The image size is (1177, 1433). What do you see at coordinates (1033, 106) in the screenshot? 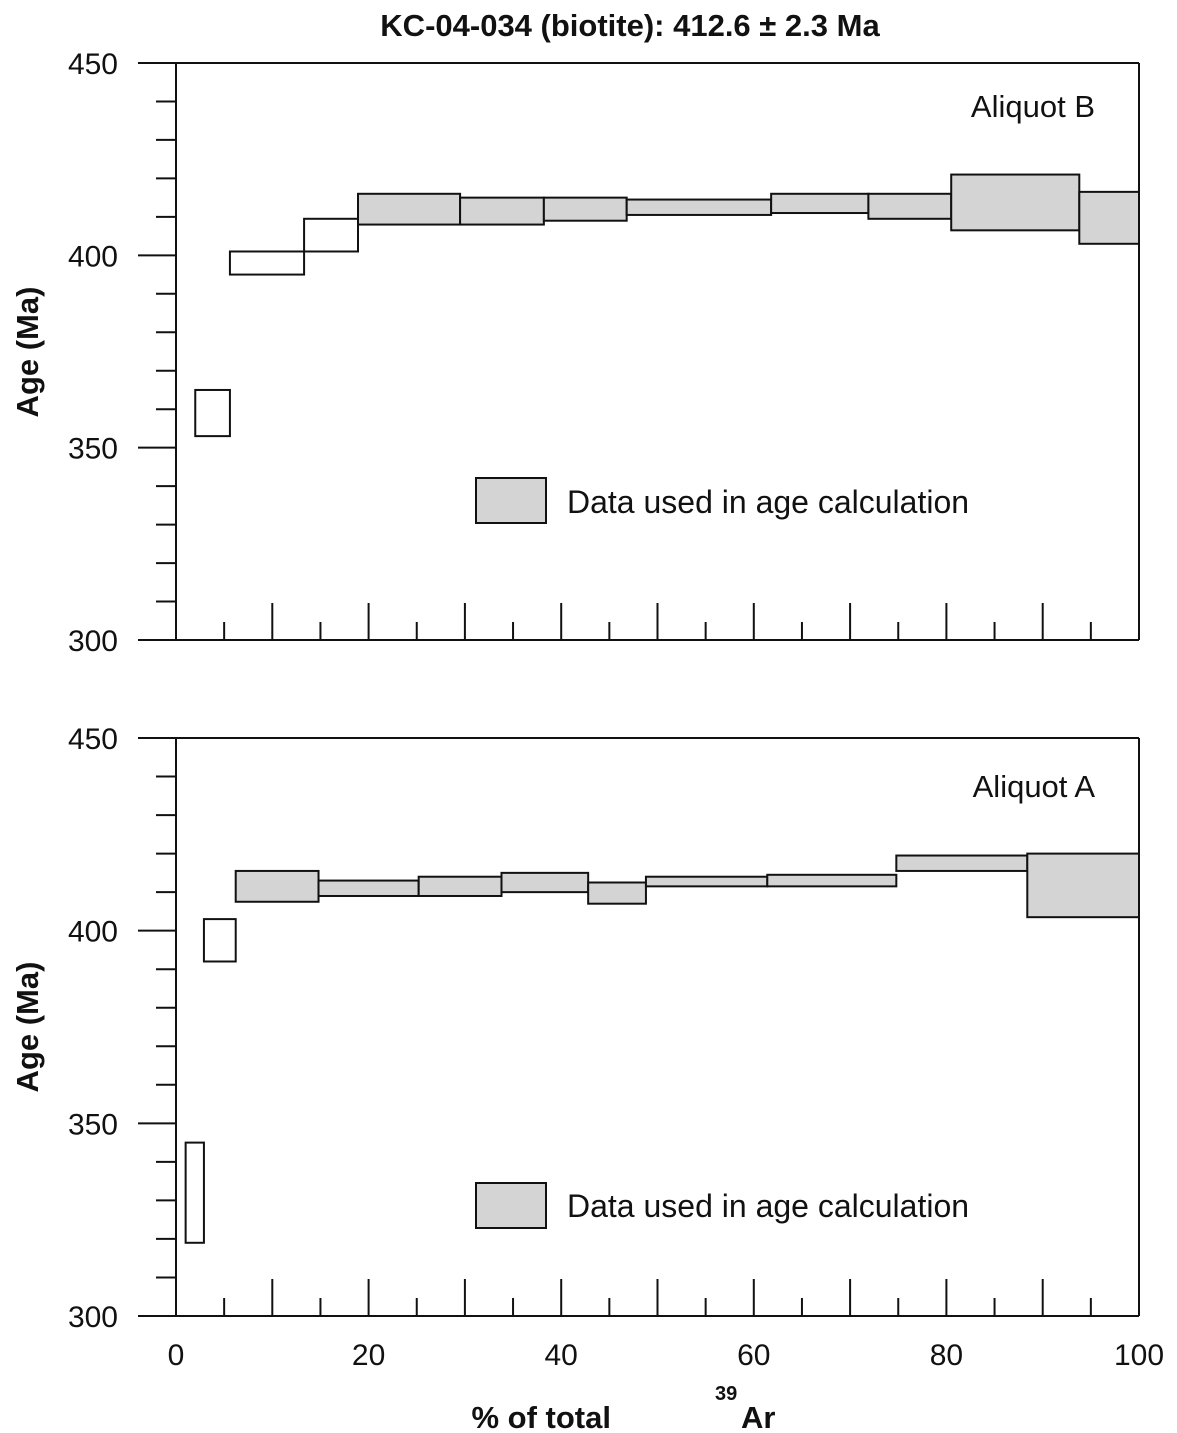
I see `panel-label: Aliquot B` at bounding box center [1033, 106].